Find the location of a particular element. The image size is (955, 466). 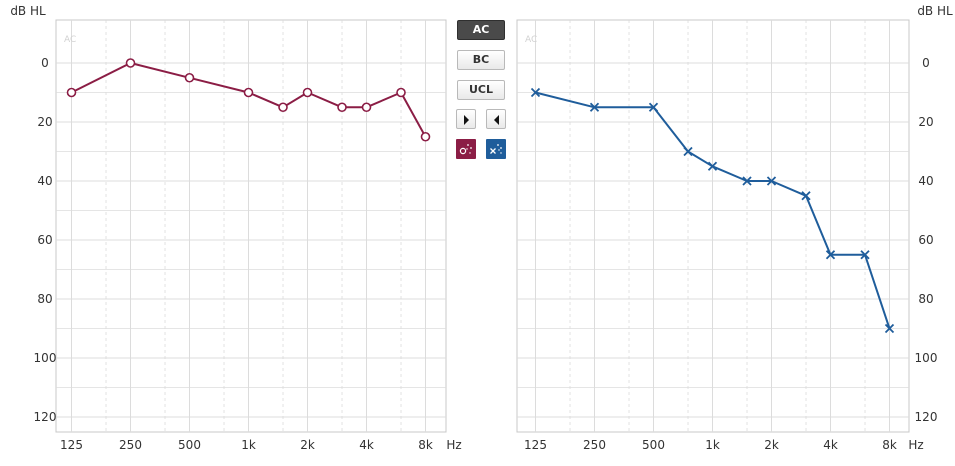

sparkle-circle-icon is located at coordinates (465, 149).